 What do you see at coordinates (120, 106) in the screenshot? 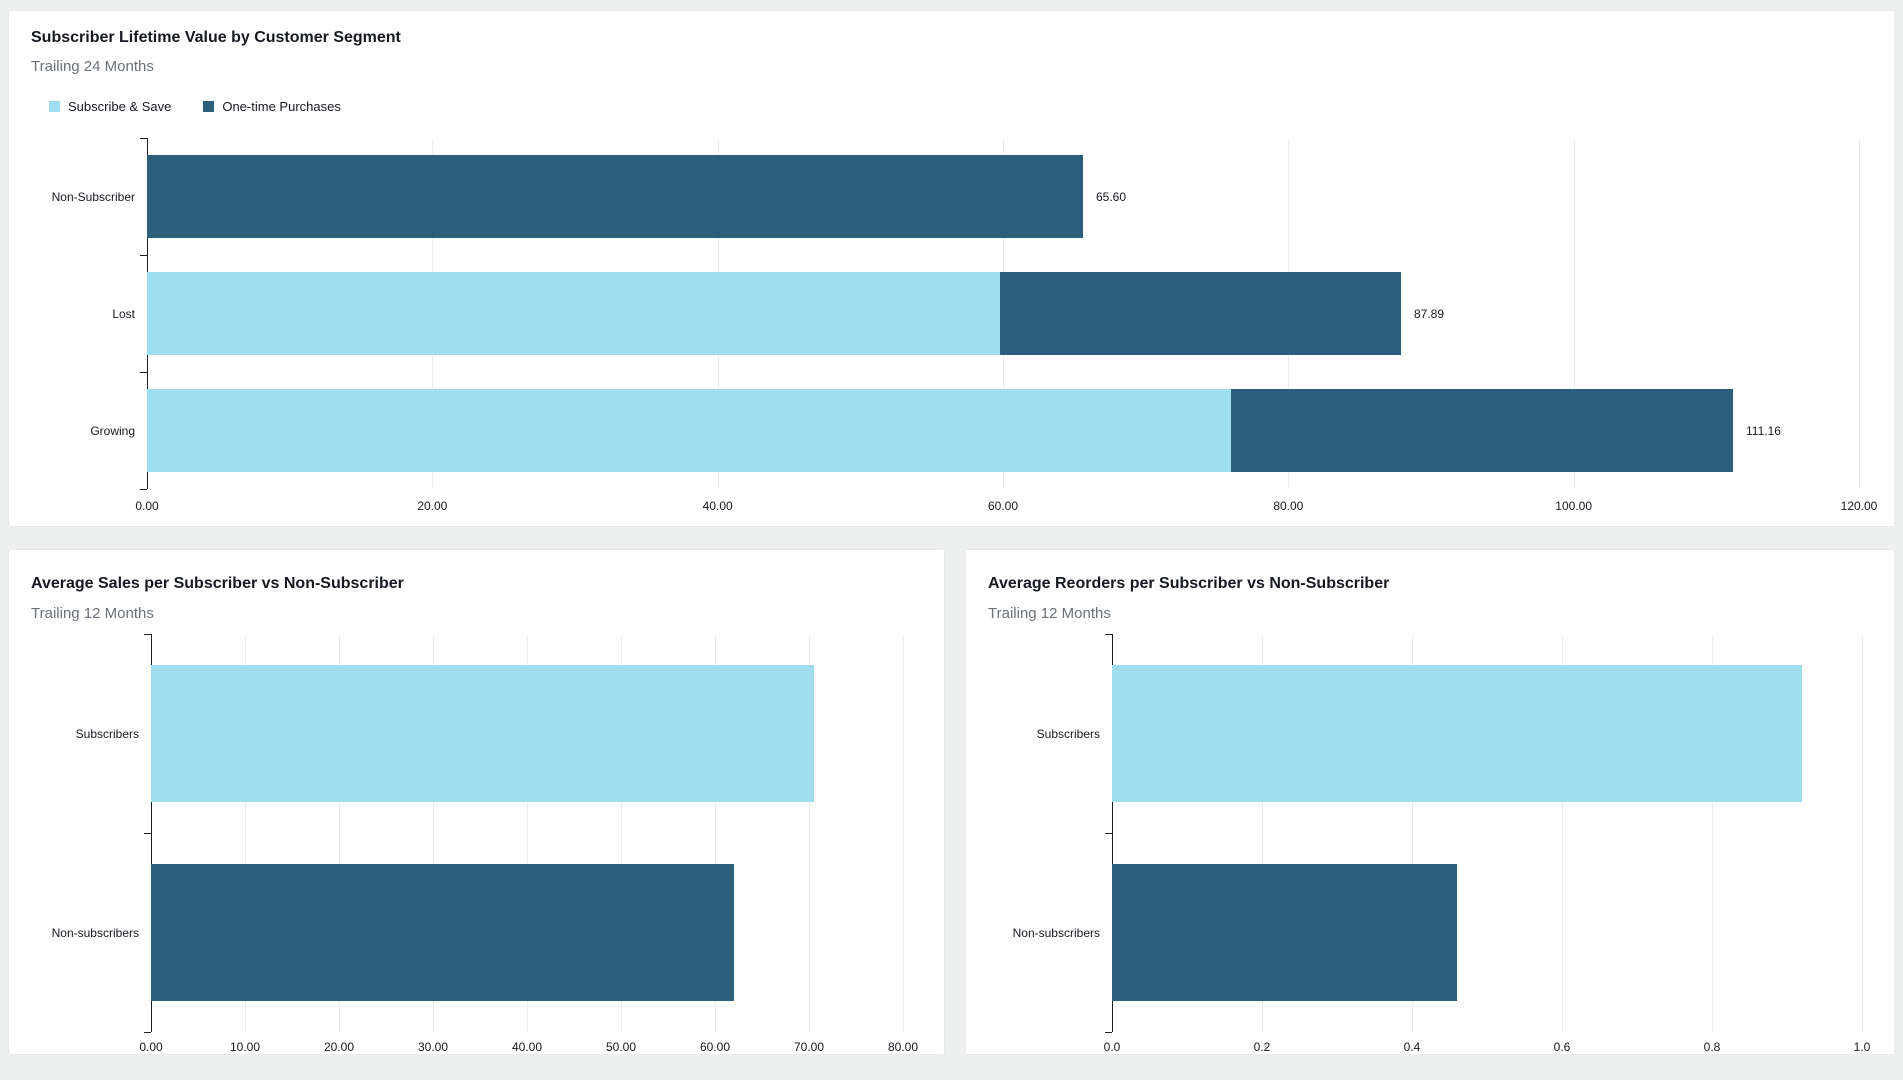
I see `legend-label-subscribe-save: Subscribe & Save` at bounding box center [120, 106].